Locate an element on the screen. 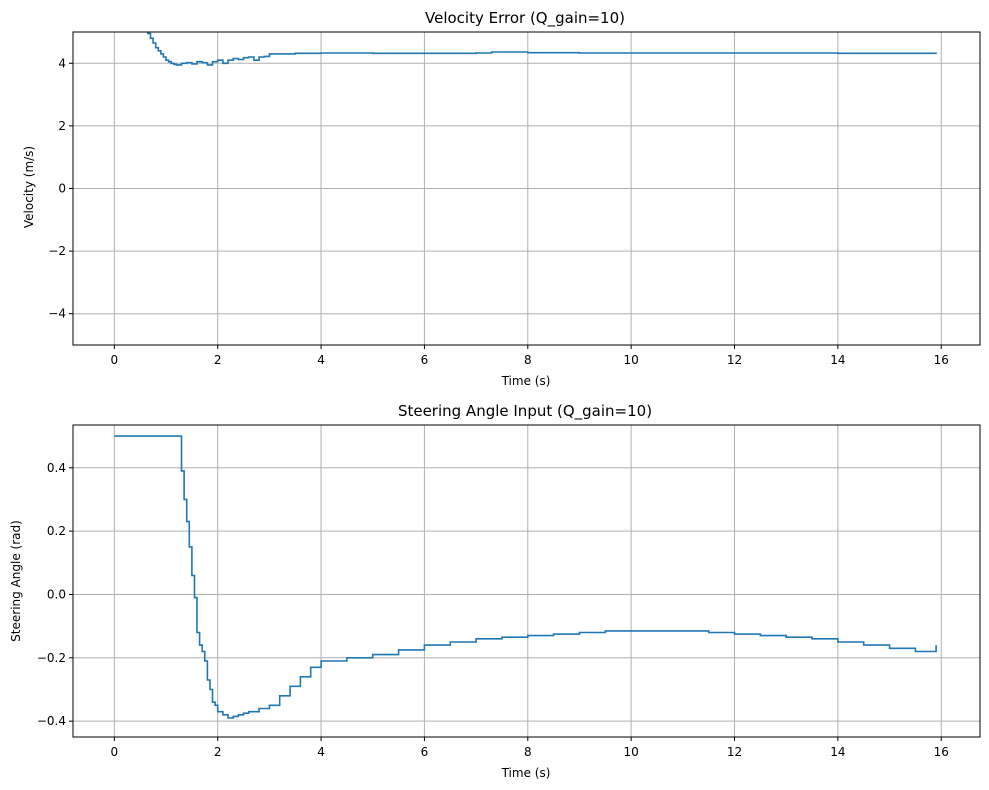 This screenshot has height=790, width=989. y-tick-label: 0.0 is located at coordinates (56, 594).